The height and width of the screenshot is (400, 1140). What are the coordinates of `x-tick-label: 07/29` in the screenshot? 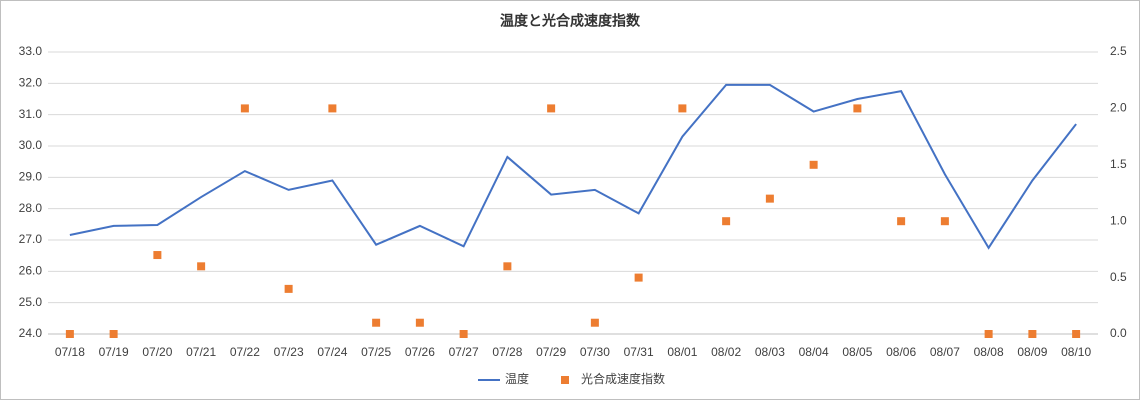 It's located at (551, 352).